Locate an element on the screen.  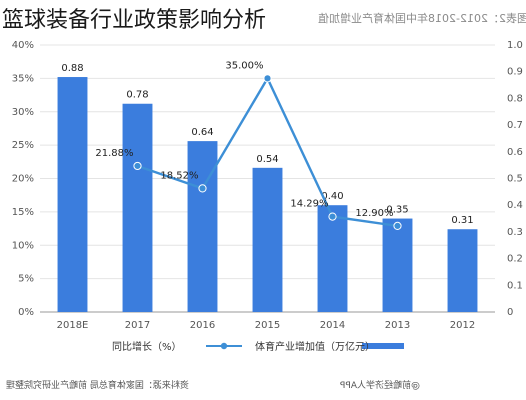
right-axis-tick: 0.5 is located at coordinates (515, 179).